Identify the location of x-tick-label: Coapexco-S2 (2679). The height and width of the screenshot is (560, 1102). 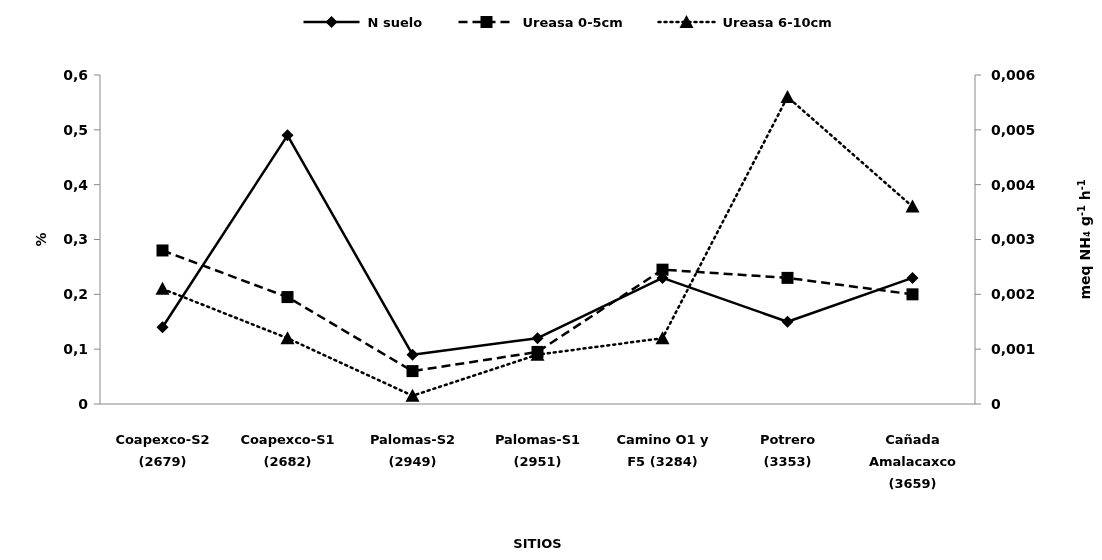
(162, 450).